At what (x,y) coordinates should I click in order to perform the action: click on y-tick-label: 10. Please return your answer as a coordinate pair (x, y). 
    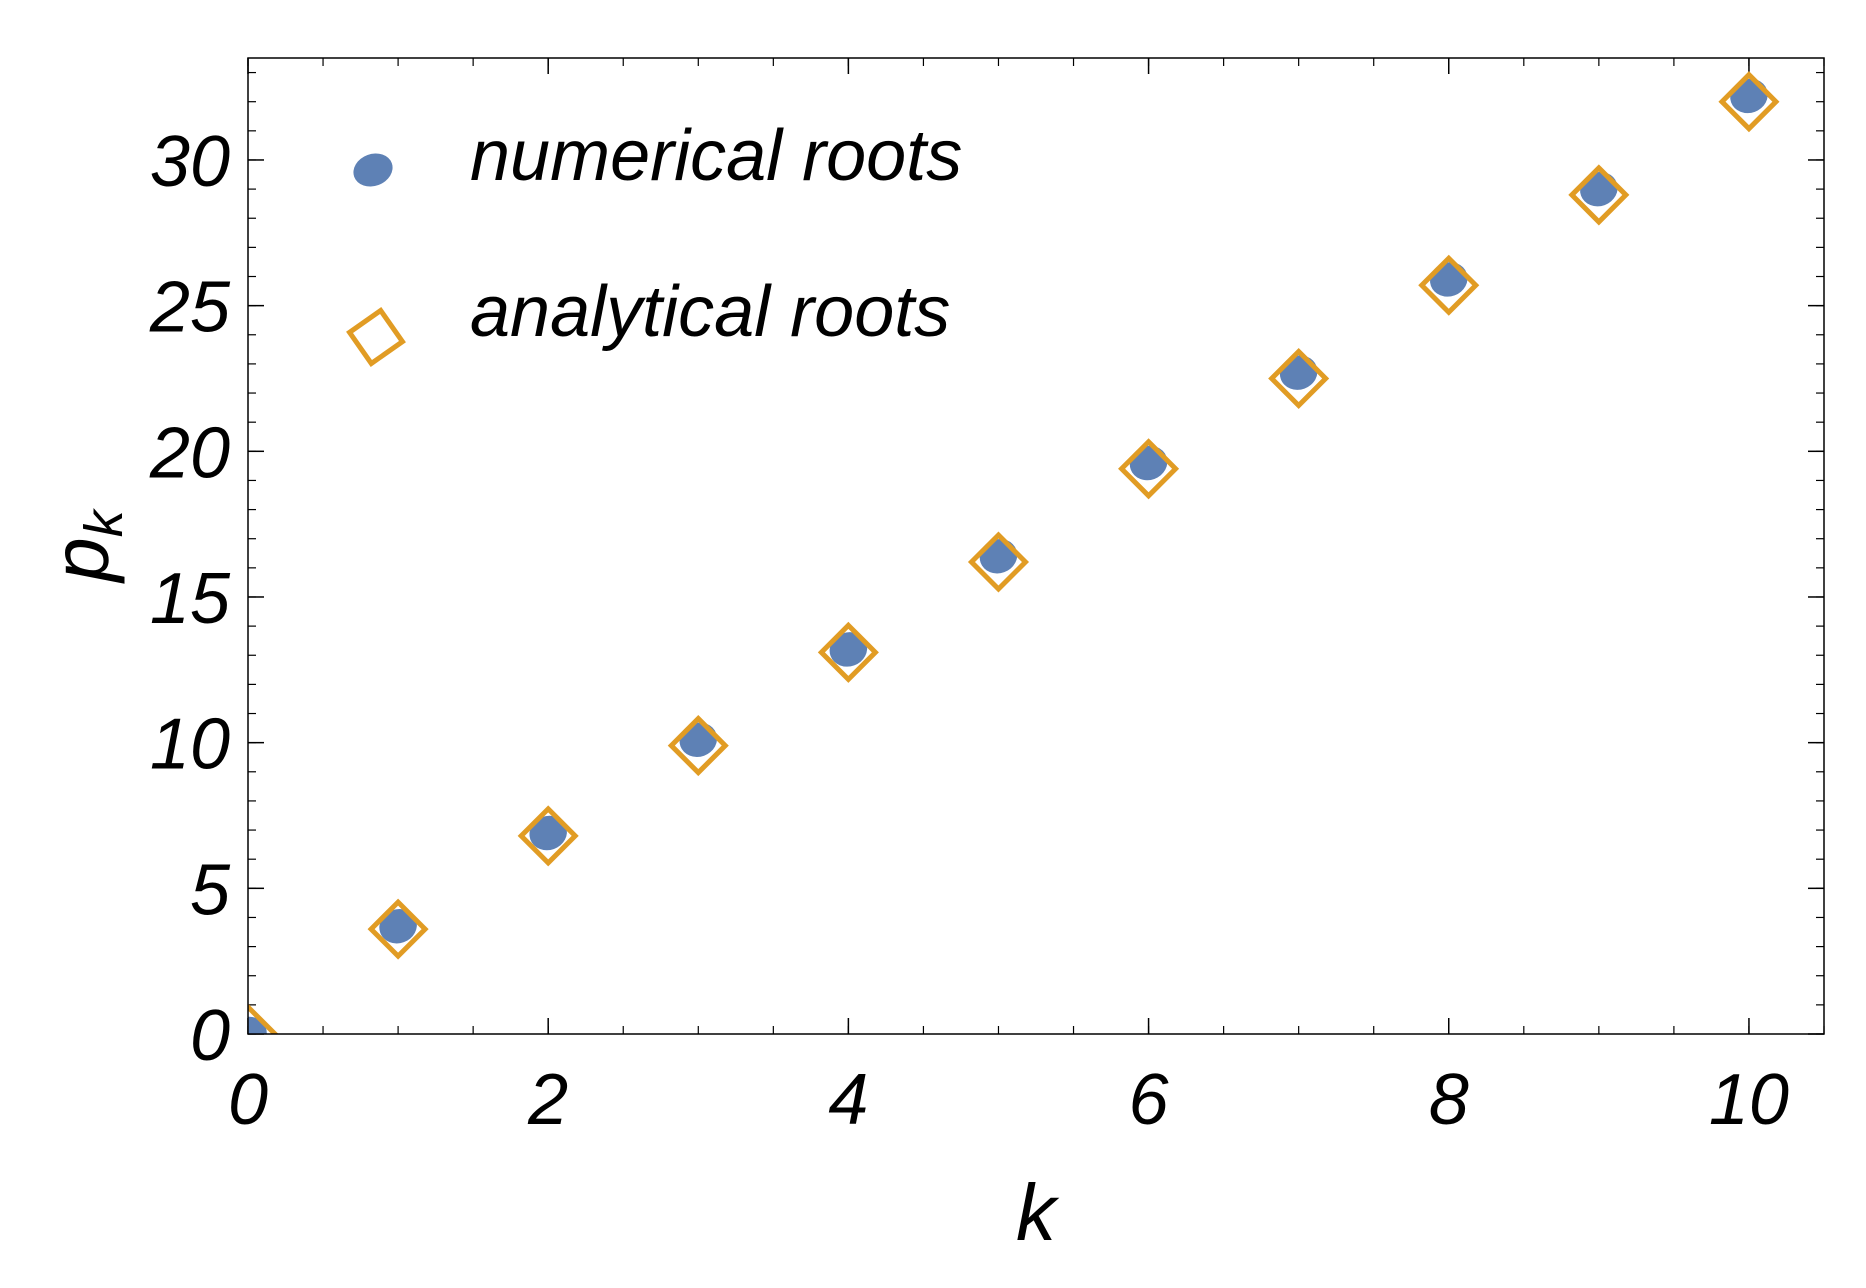
    Looking at the image, I should click on (190, 745).